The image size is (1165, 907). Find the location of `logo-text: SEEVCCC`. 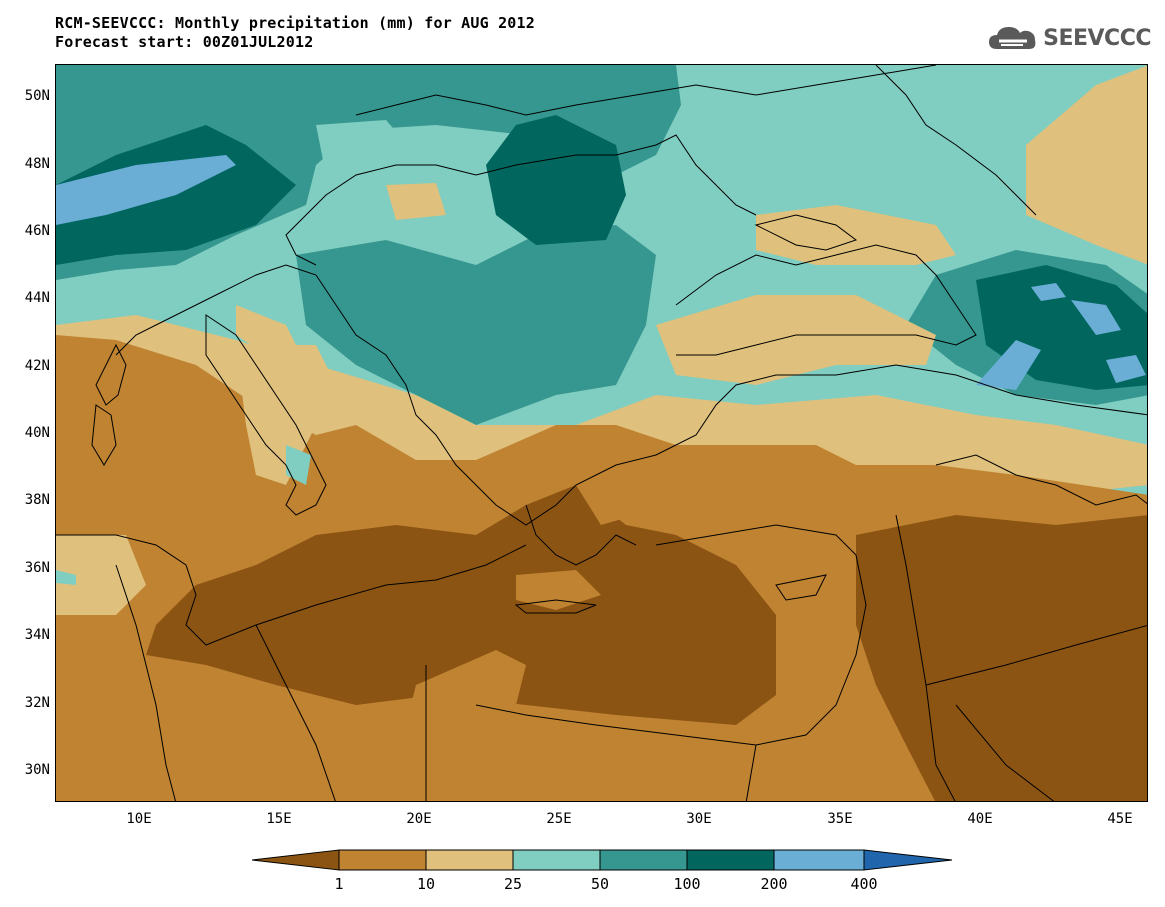

logo-text: SEEVCCC is located at coordinates (1097, 38).